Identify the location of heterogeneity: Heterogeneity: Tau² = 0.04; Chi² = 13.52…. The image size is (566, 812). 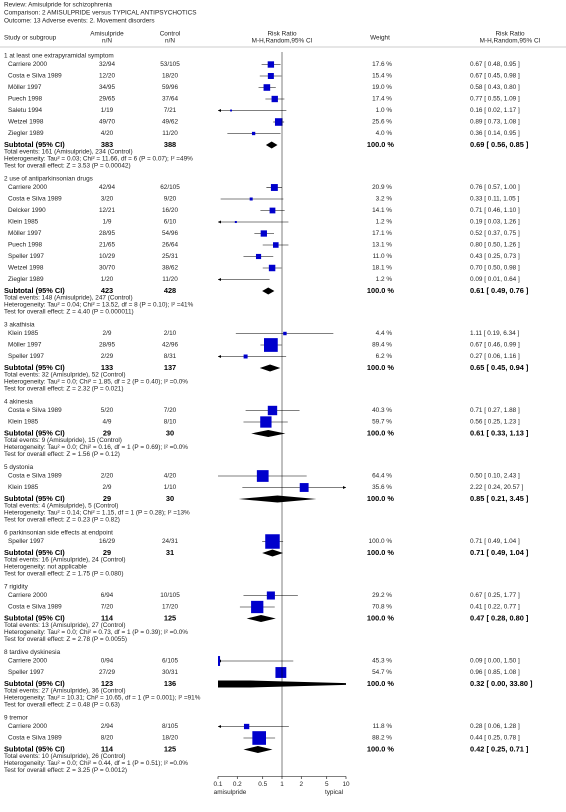
(99, 305).